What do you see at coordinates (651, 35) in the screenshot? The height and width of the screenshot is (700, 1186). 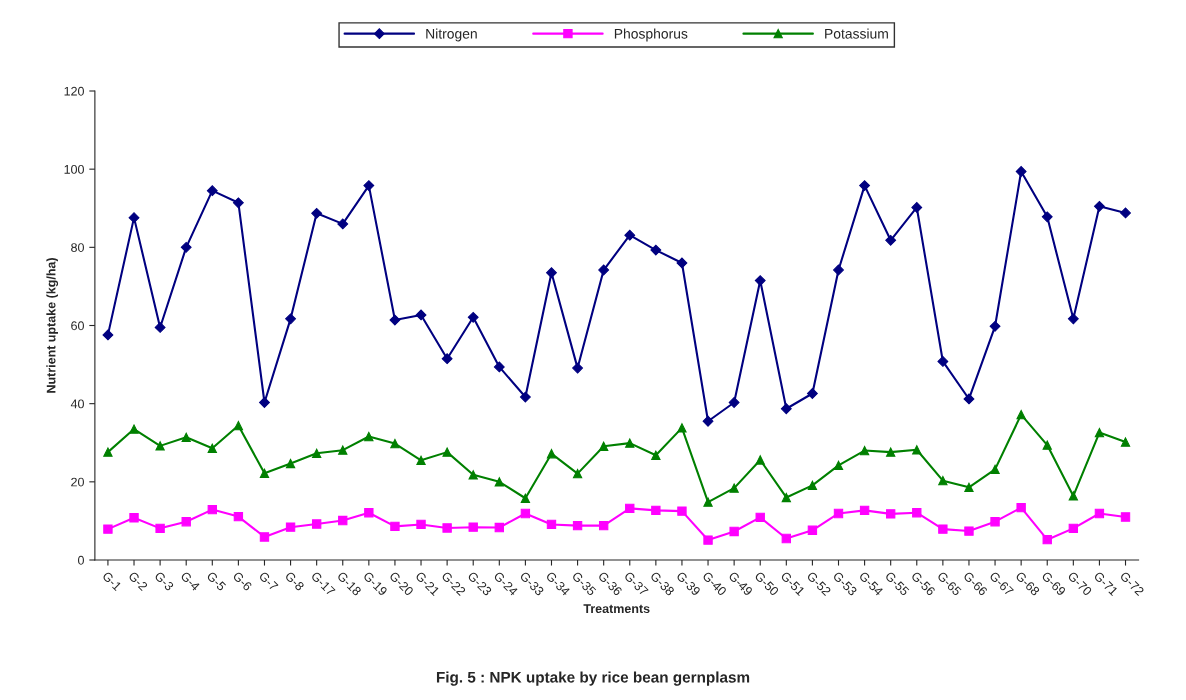 I see `legend-label: Phosphorus` at bounding box center [651, 35].